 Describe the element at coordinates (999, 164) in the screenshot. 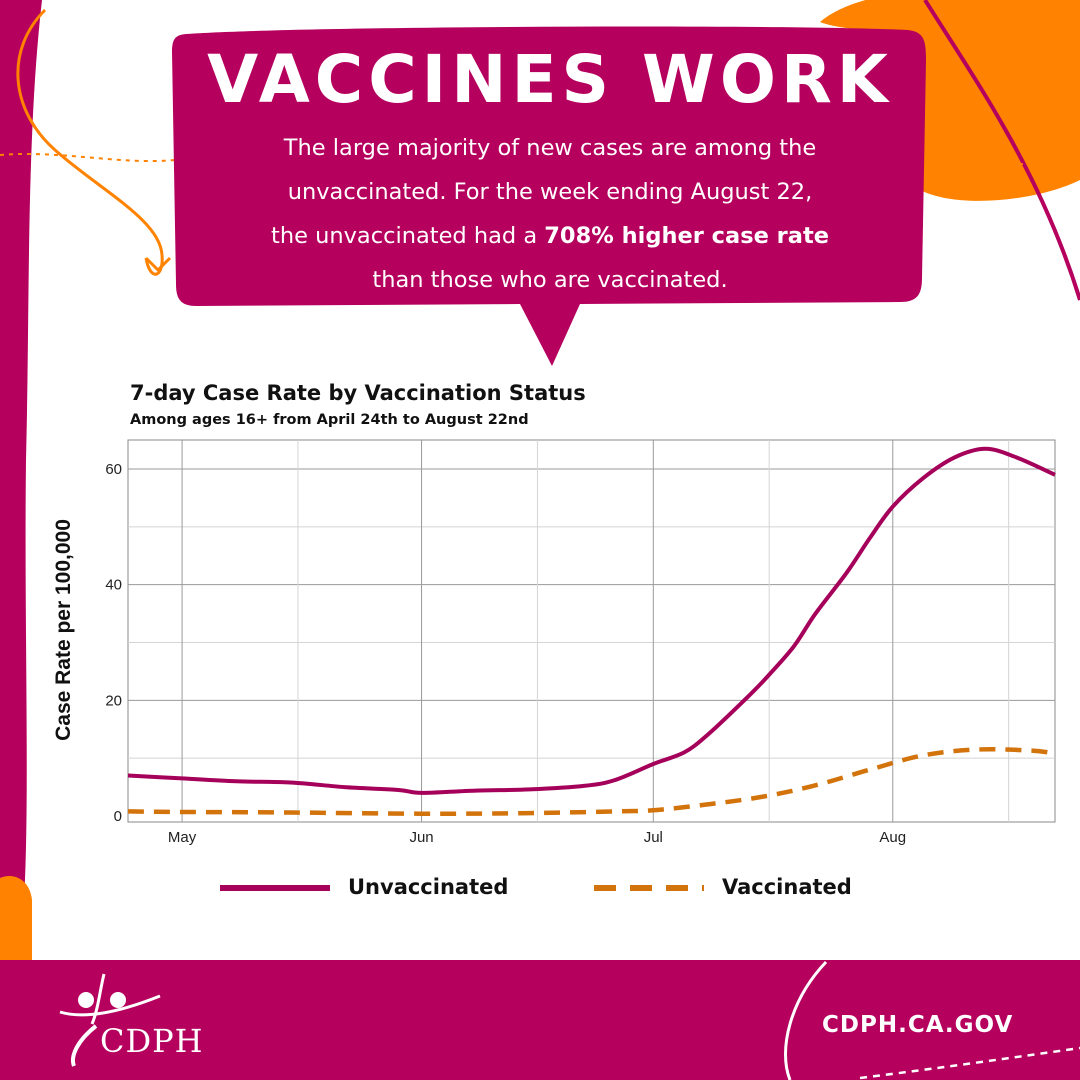

I see `dotted-line-right` at that location.